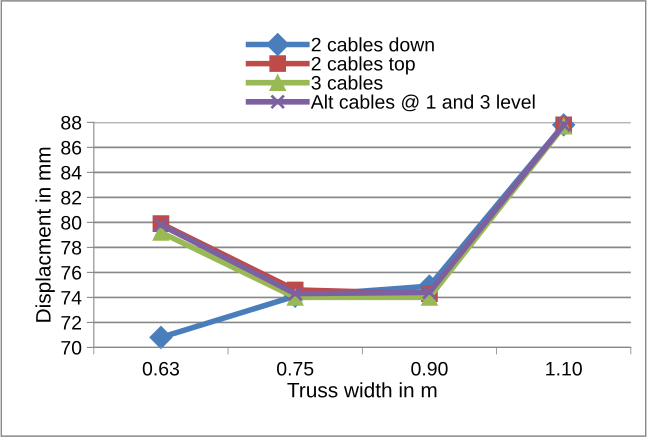  What do you see at coordinates (71, 173) in the screenshot?
I see `y-tick-label: 84` at bounding box center [71, 173].